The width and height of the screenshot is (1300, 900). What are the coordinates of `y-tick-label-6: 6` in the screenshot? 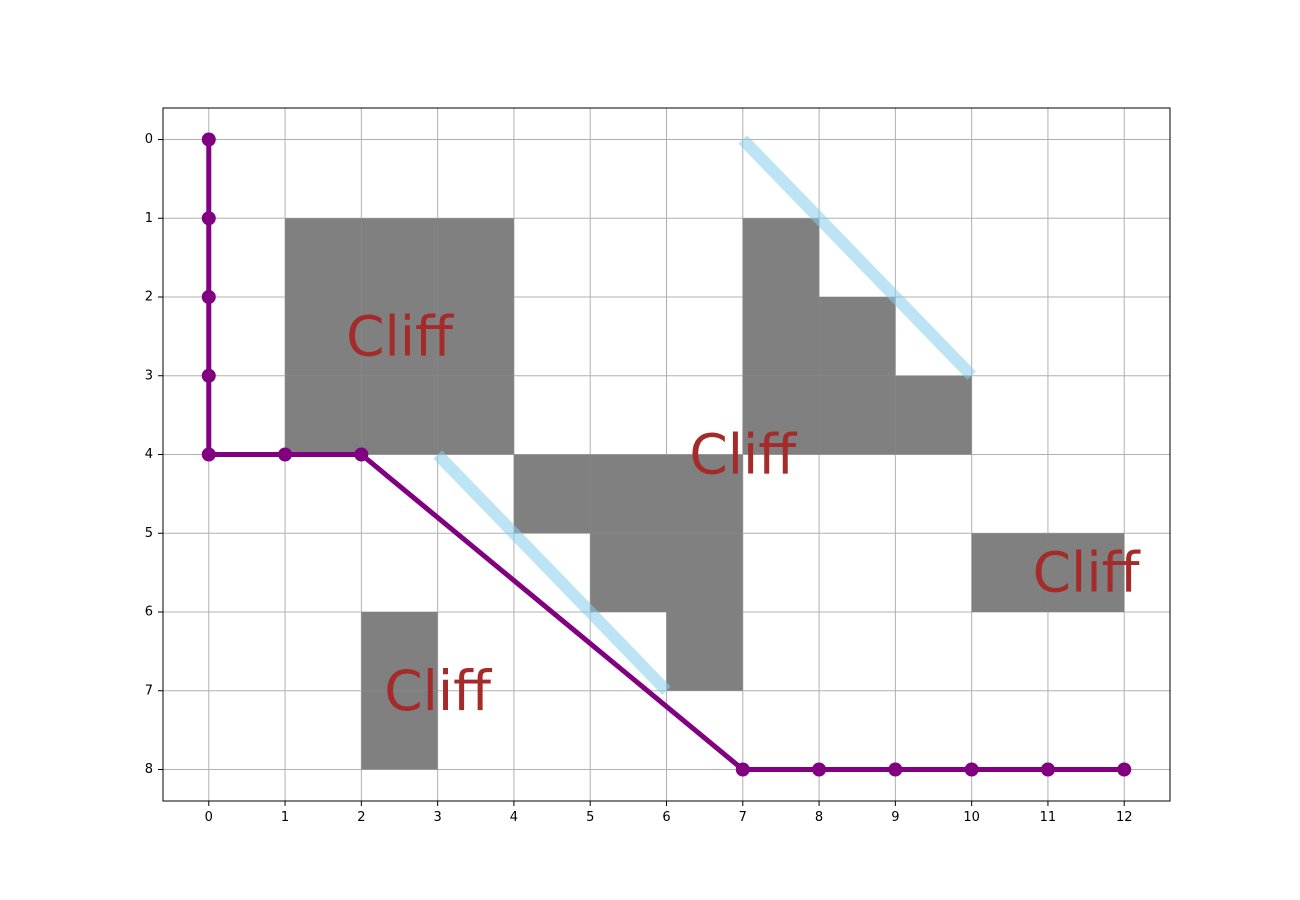 It's located at (149, 612).